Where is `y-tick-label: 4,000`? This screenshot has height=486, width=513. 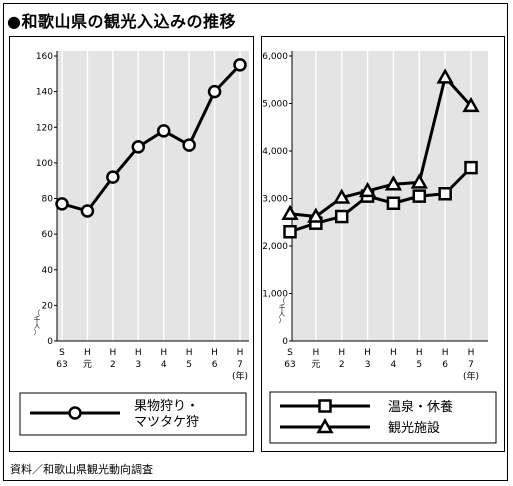 y-tick-label: 4,000 is located at coordinates (275, 152).